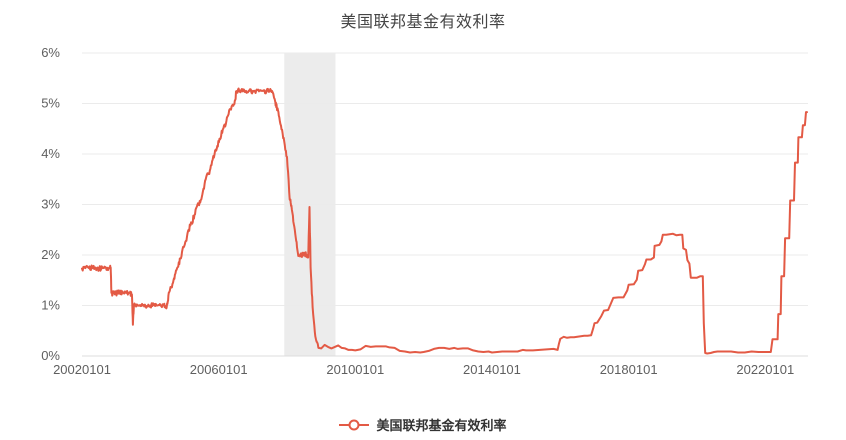  What do you see at coordinates (50, 153) in the screenshot?
I see `y-axis-label: 4%` at bounding box center [50, 153].